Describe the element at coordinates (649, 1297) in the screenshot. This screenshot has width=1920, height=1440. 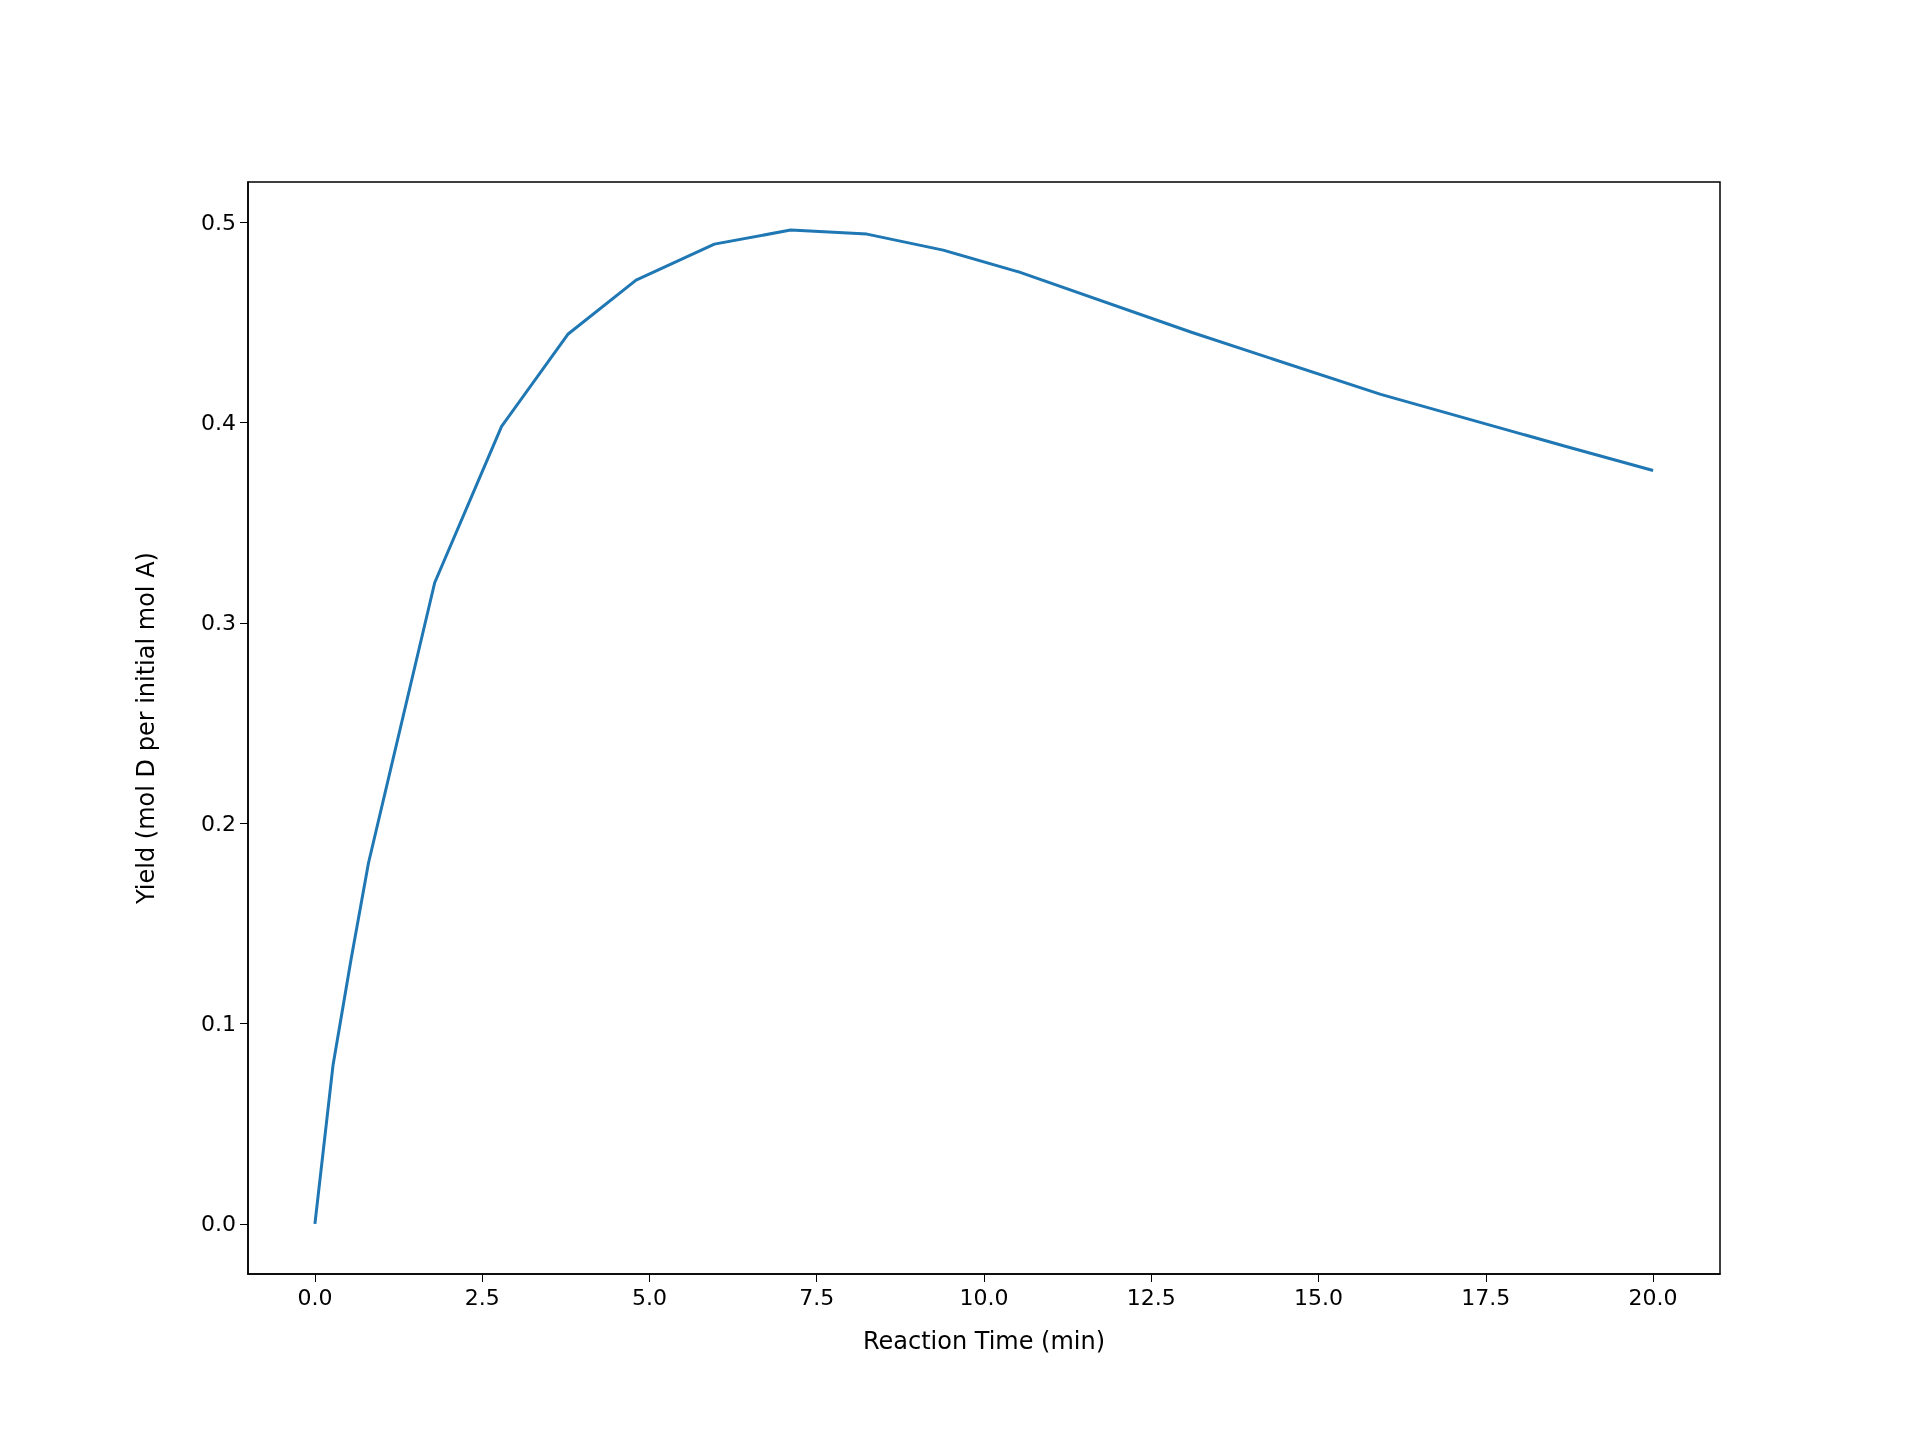
I see `x-tick-label: 5.0` at that location.